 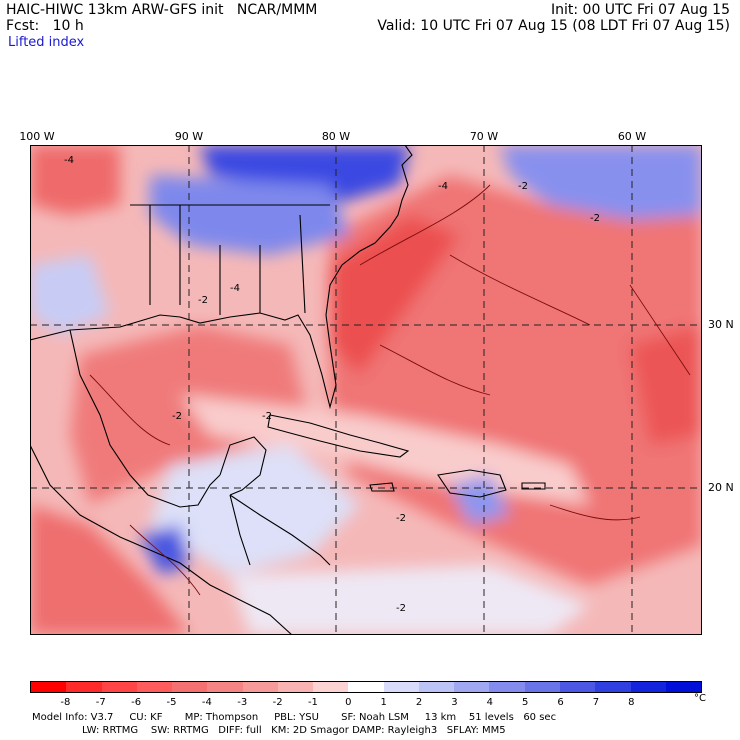 I want to click on colorbar-unit: °C, so click(x=700, y=698).